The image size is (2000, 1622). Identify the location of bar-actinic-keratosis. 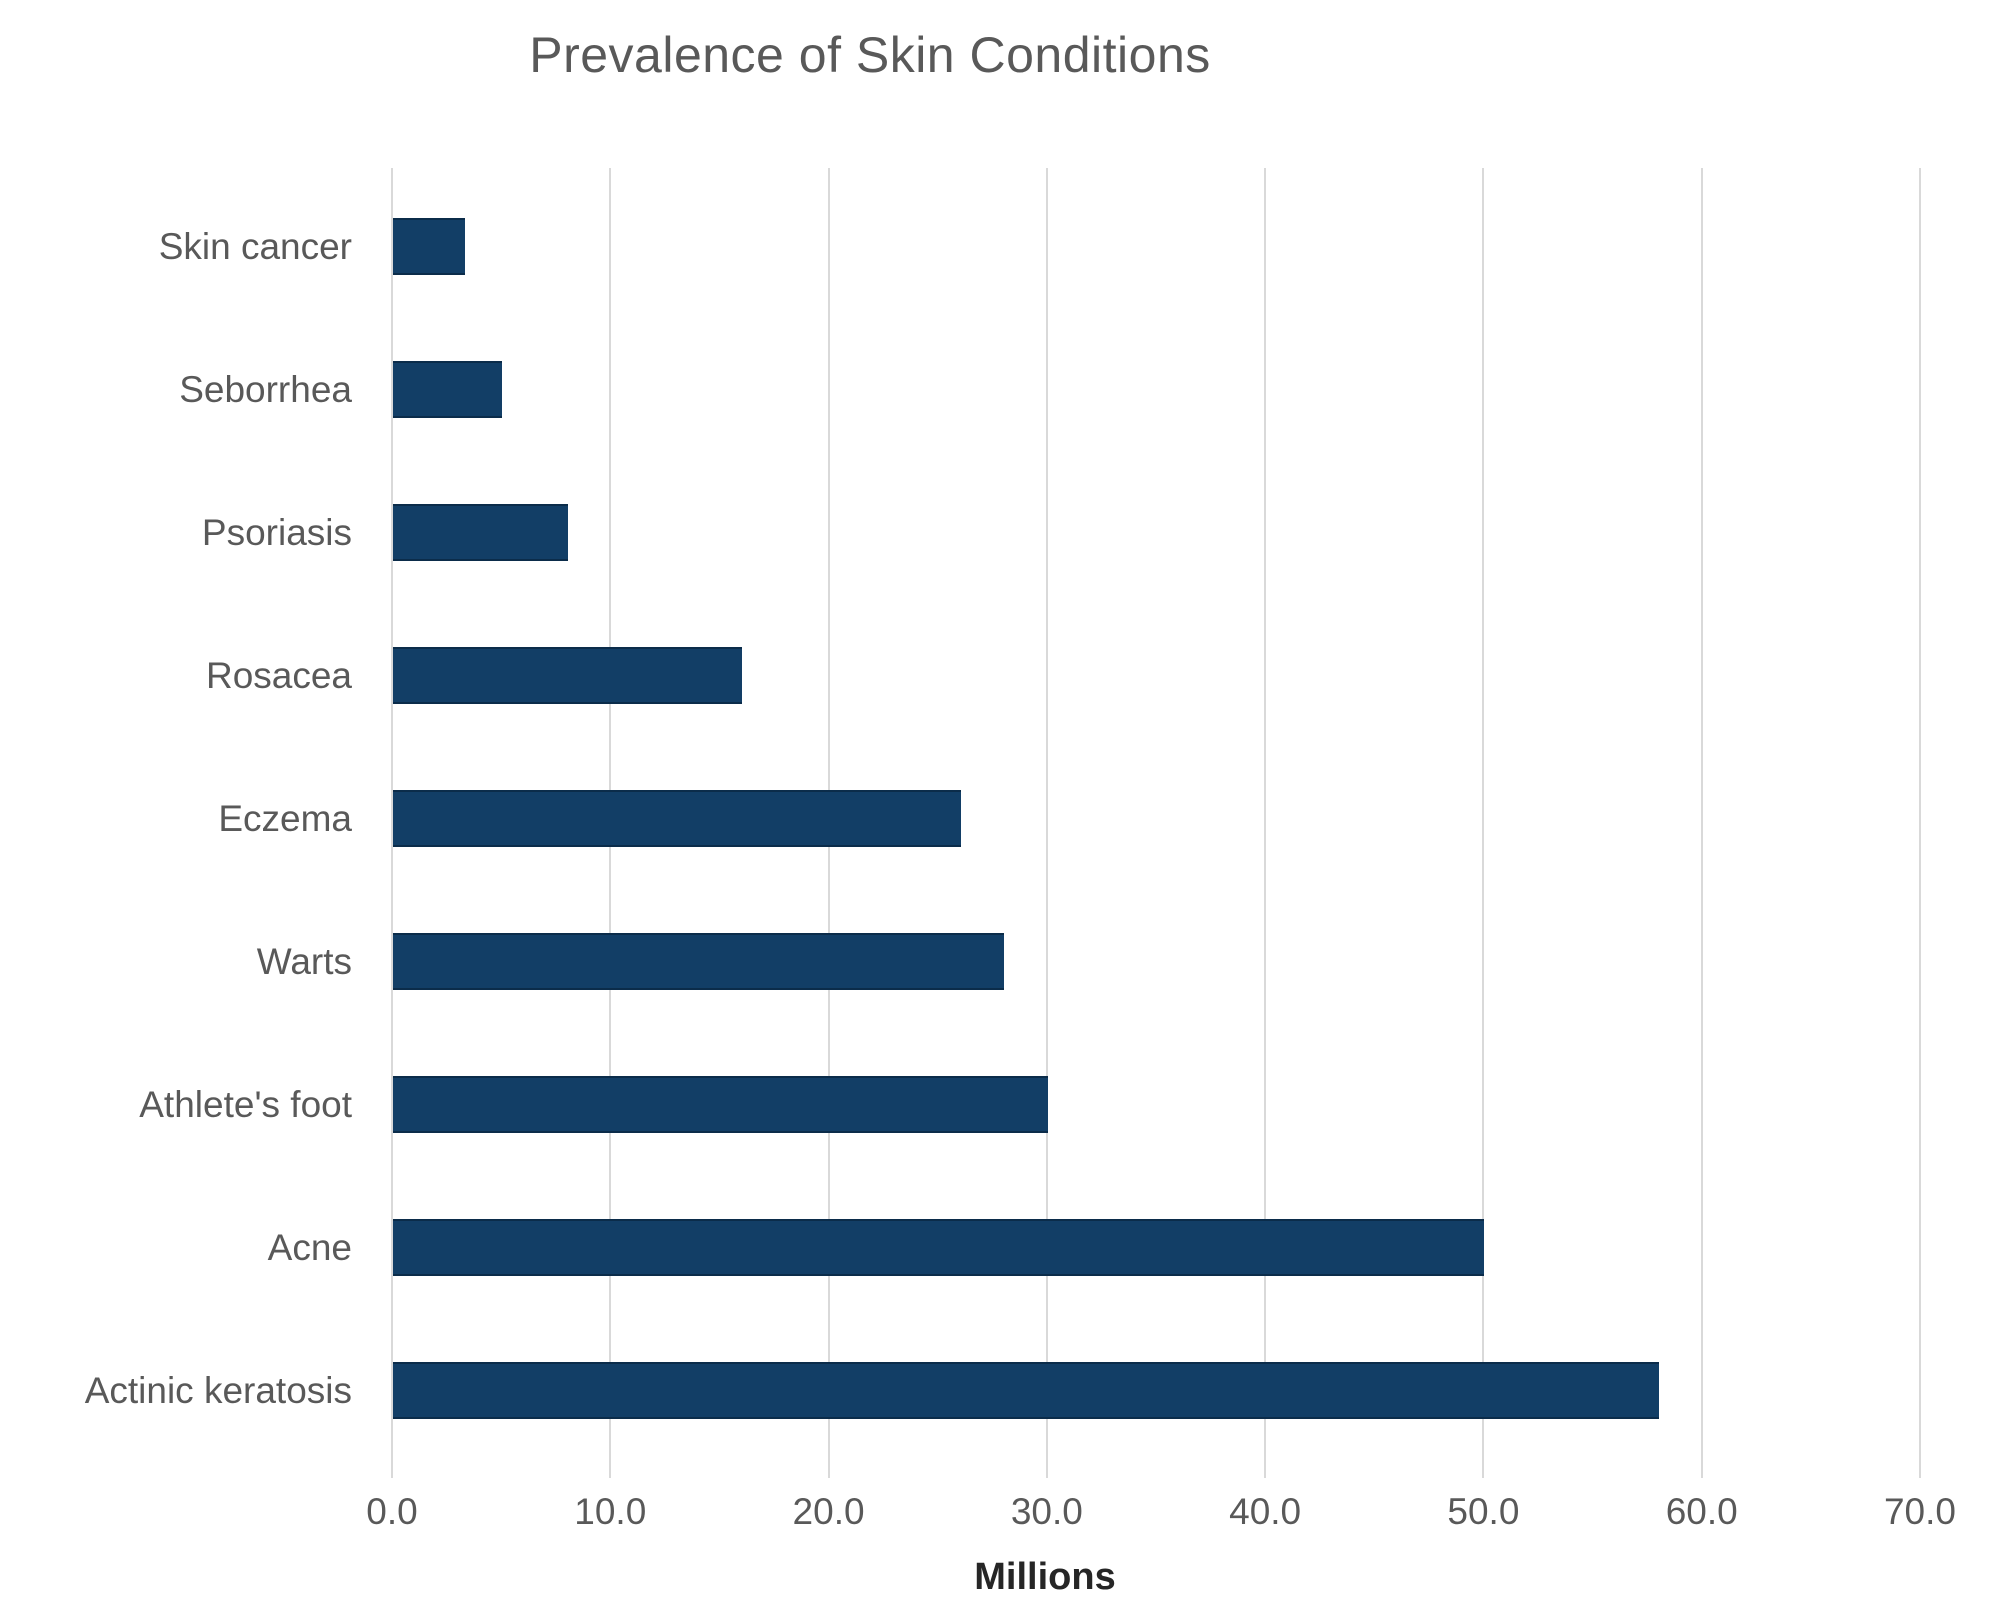
(1026, 1390).